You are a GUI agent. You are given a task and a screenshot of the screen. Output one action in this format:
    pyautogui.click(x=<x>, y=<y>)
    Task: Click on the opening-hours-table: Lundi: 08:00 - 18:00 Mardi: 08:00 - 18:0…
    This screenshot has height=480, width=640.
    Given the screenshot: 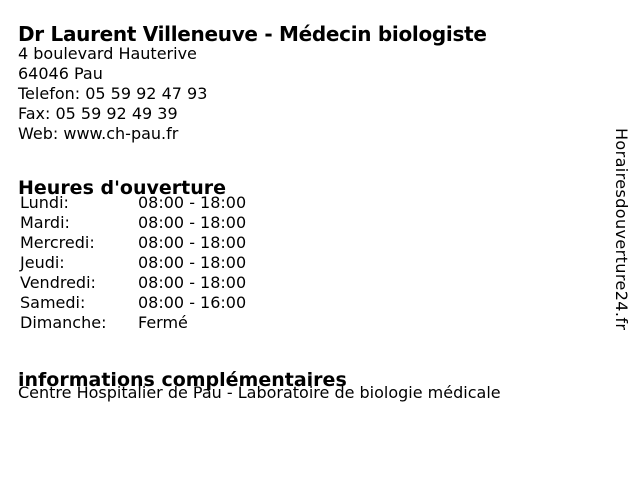 What is the action you would take?
    pyautogui.click(x=133, y=263)
    